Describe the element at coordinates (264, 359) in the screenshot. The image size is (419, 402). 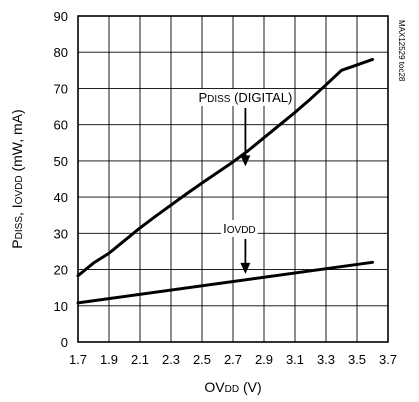
I see `x-tick-label: 2.9` at that location.